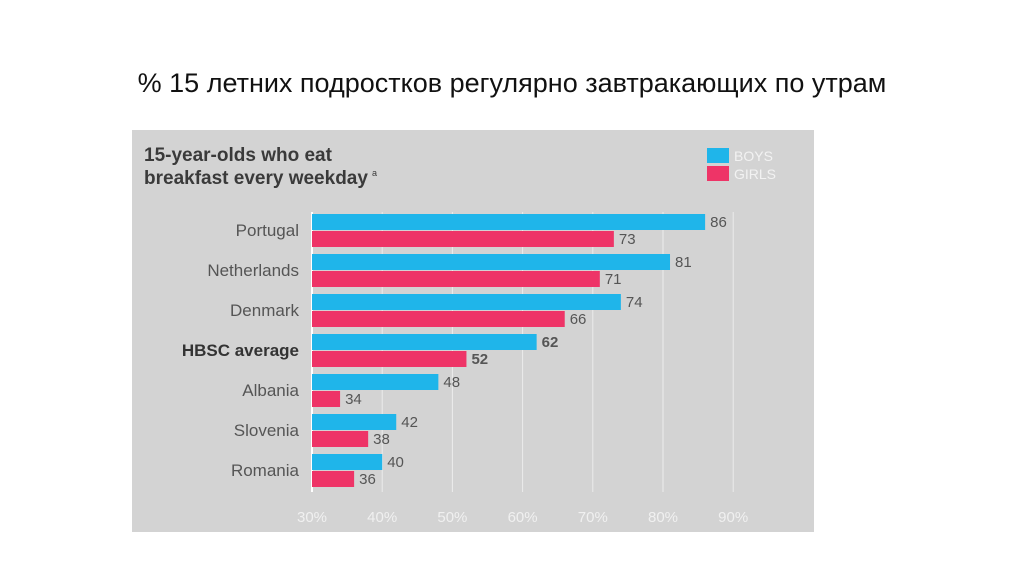 The height and width of the screenshot is (574, 1024). I want to click on data-label-boys: 42, so click(409, 422).